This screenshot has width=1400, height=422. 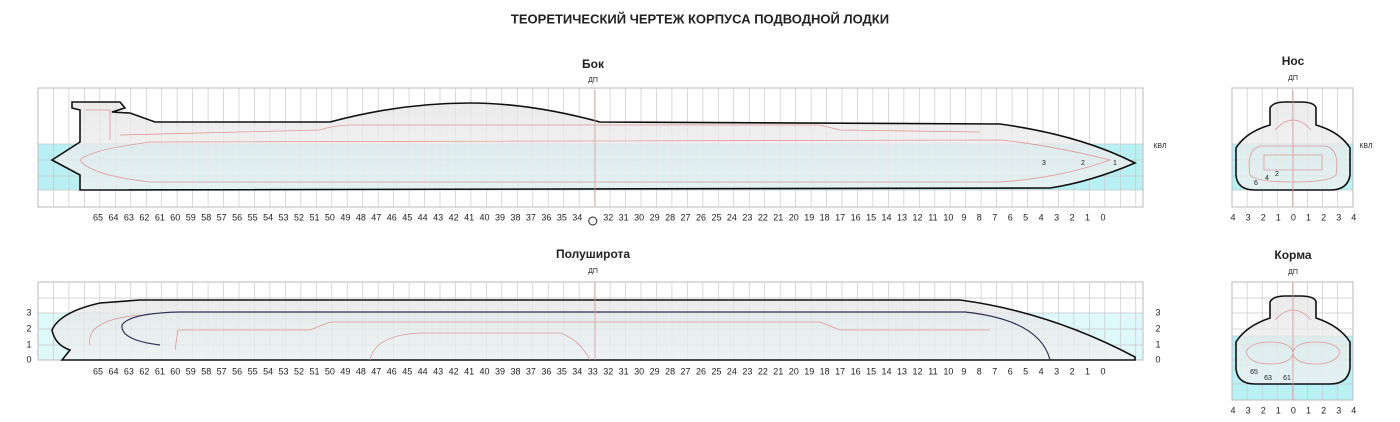 I want to click on station-label: 49, so click(x=345, y=217).